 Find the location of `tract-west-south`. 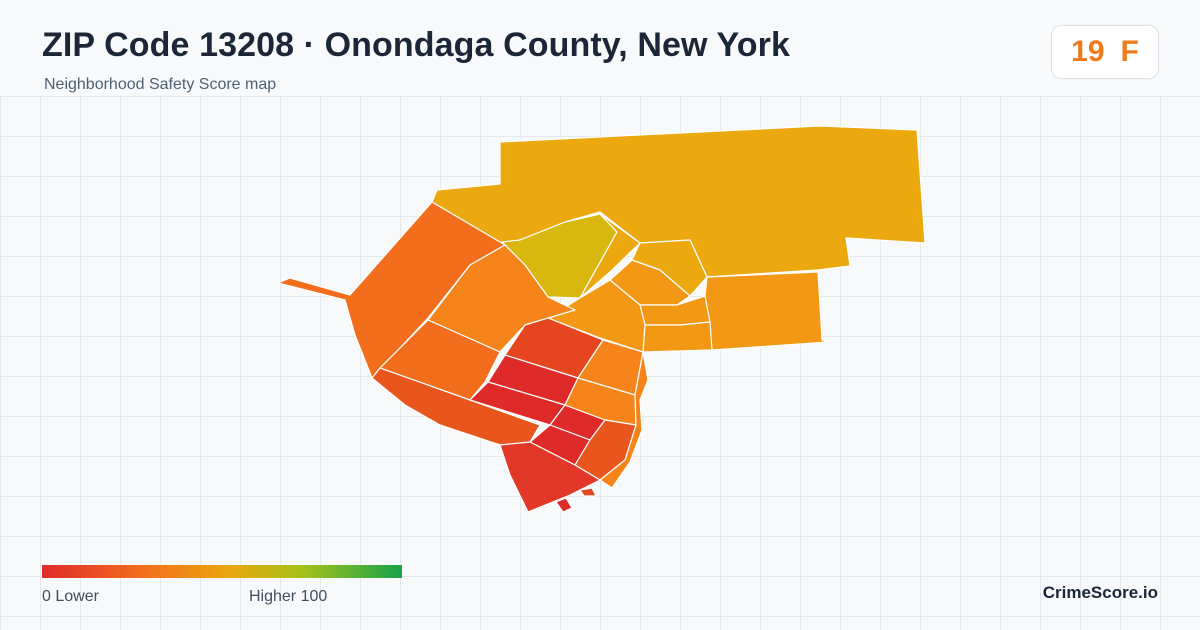

tract-west-south is located at coordinates (440, 360).